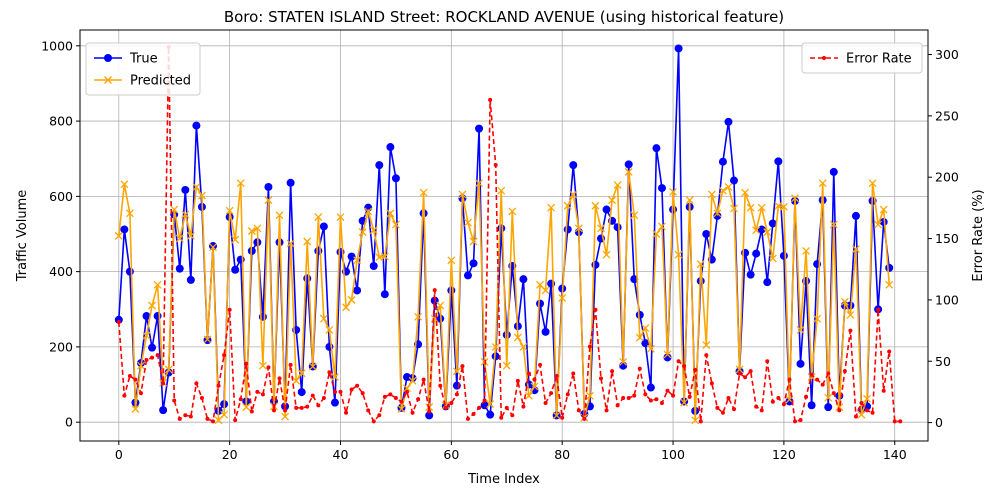 The image size is (1000, 500). What do you see at coordinates (947, 299) in the screenshot?
I see `y2-tick-label: 100` at bounding box center [947, 299].